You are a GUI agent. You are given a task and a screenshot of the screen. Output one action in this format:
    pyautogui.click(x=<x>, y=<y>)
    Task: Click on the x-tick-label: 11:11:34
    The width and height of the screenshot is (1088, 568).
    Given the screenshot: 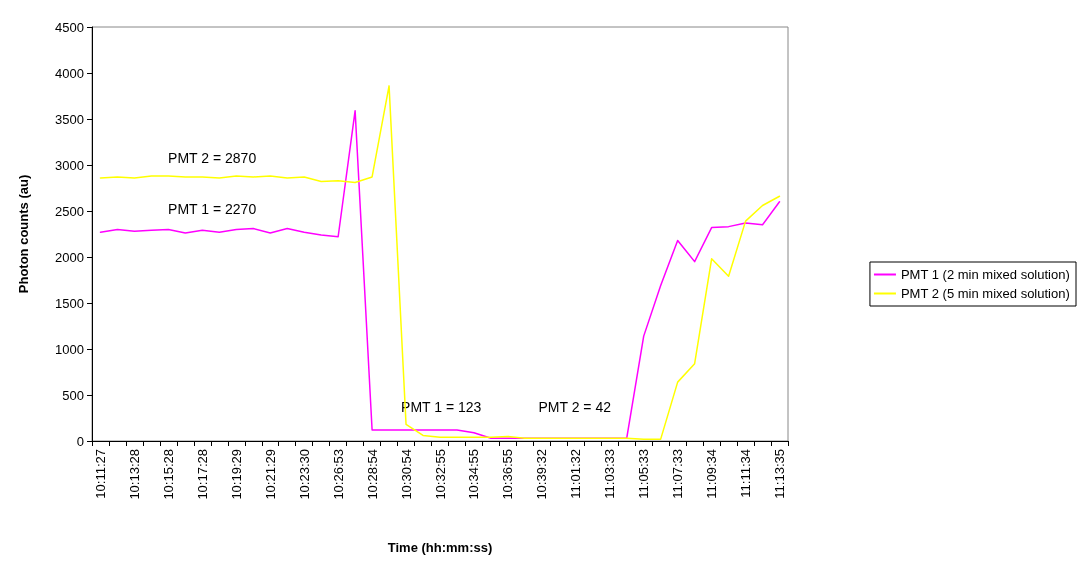 What is the action you would take?
    pyautogui.click(x=746, y=473)
    